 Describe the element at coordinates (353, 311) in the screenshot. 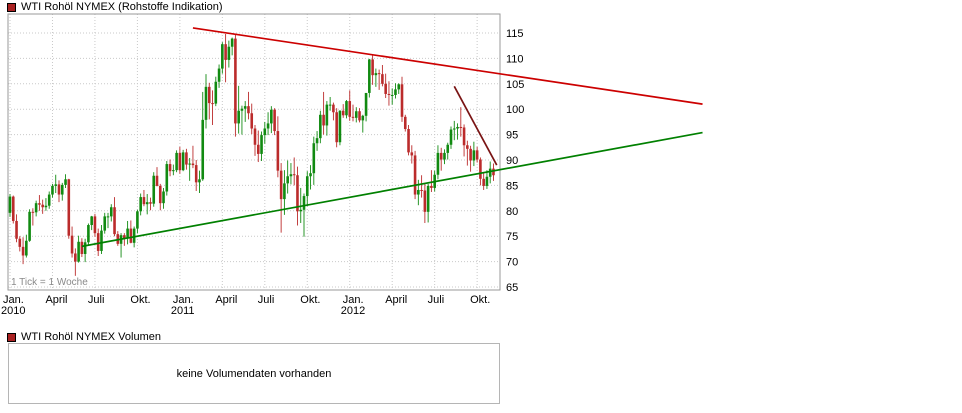

I see `x-axis-year: 2012` at that location.